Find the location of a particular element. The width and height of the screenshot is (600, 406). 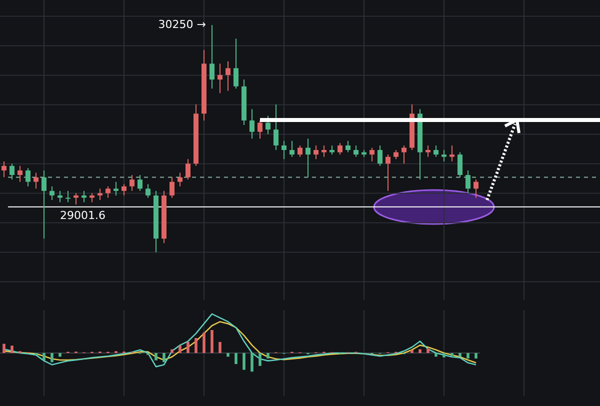

annotation: 30250 → is located at coordinates (182, 24).